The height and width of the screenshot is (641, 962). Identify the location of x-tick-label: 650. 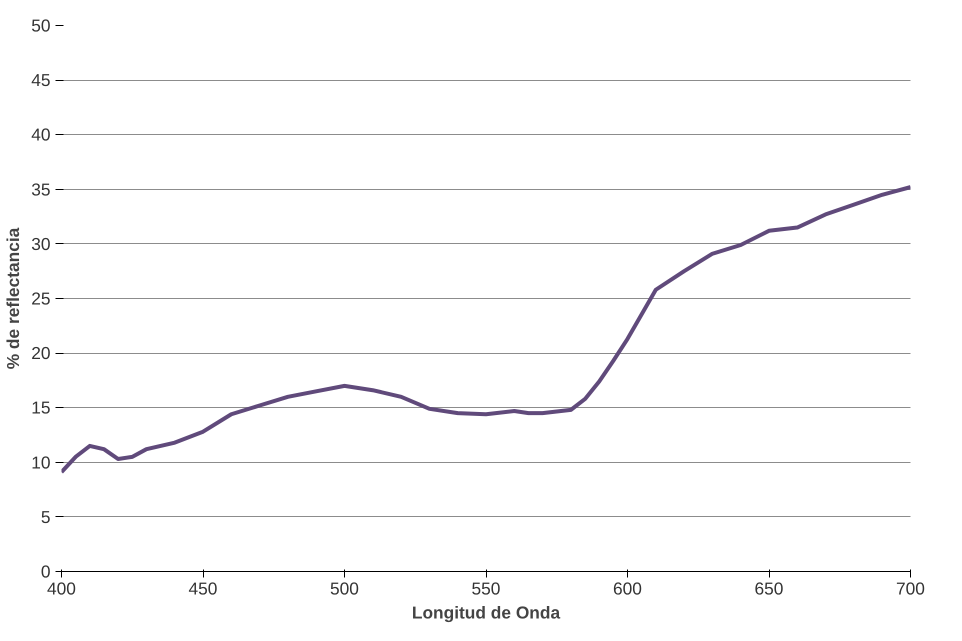
(769, 588).